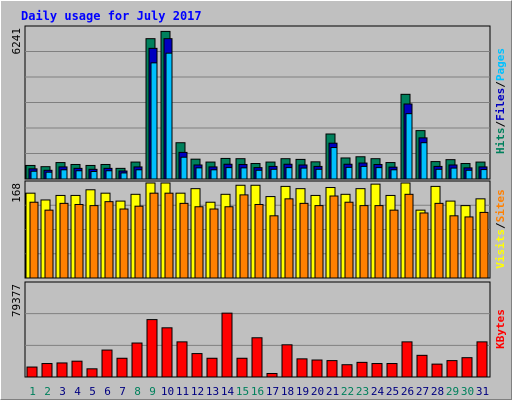 The width and height of the screenshot is (512, 400). I want to click on legend-kbytes: KBytes, so click(500, 329).